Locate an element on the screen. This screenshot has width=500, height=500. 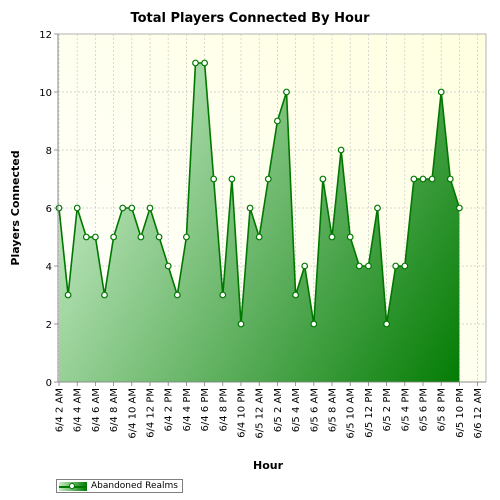
x-tick-label: 6/4 10 PM is located at coordinates (242, 413).